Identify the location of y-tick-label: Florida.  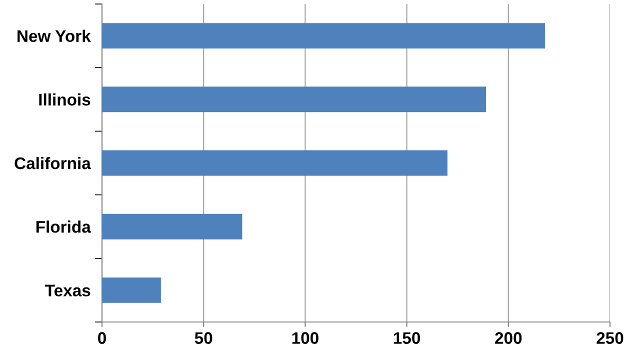
(63, 226).